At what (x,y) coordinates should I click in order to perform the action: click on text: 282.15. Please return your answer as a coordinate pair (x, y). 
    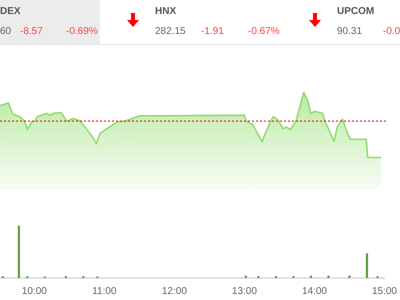
    Looking at the image, I should click on (170, 31).